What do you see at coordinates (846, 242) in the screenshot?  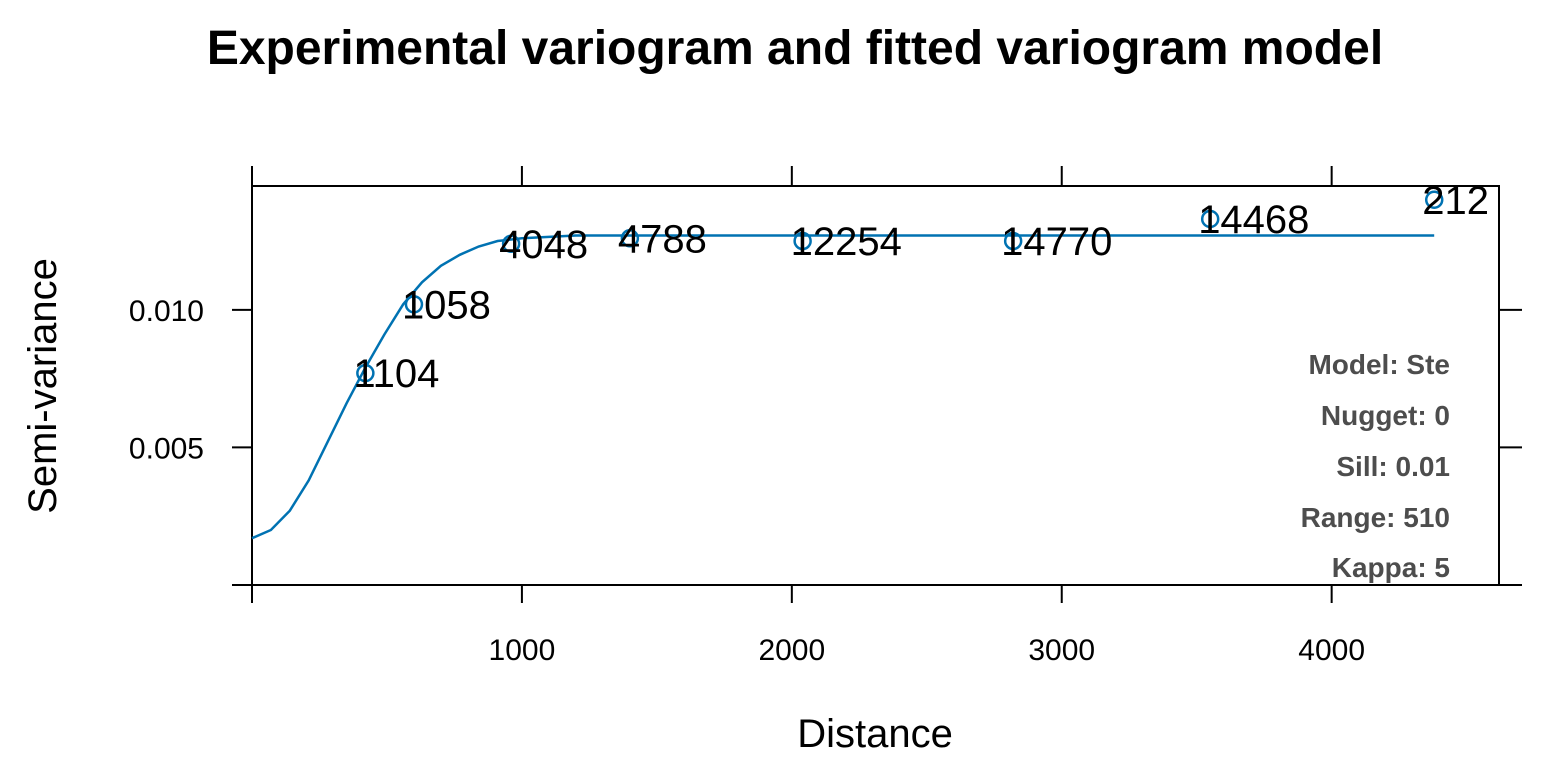 I see `point-count-label: 12254` at bounding box center [846, 242].